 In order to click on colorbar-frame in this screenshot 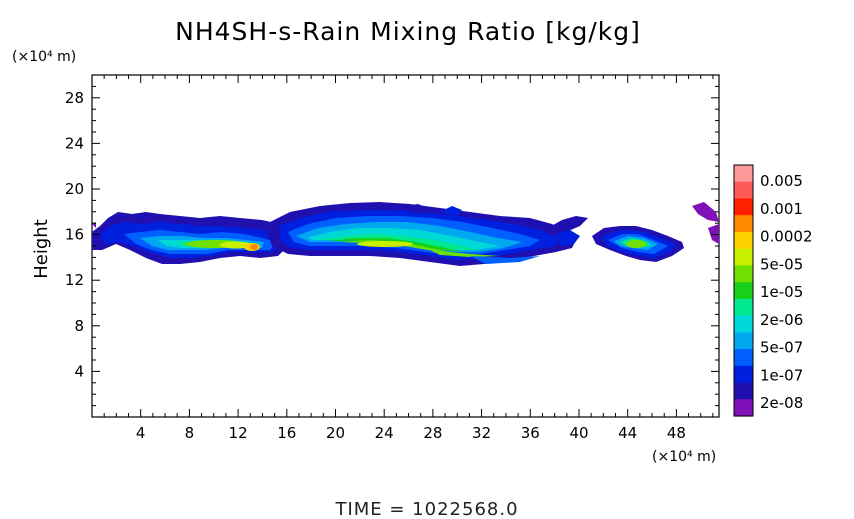, I will do `click(743, 290)`.